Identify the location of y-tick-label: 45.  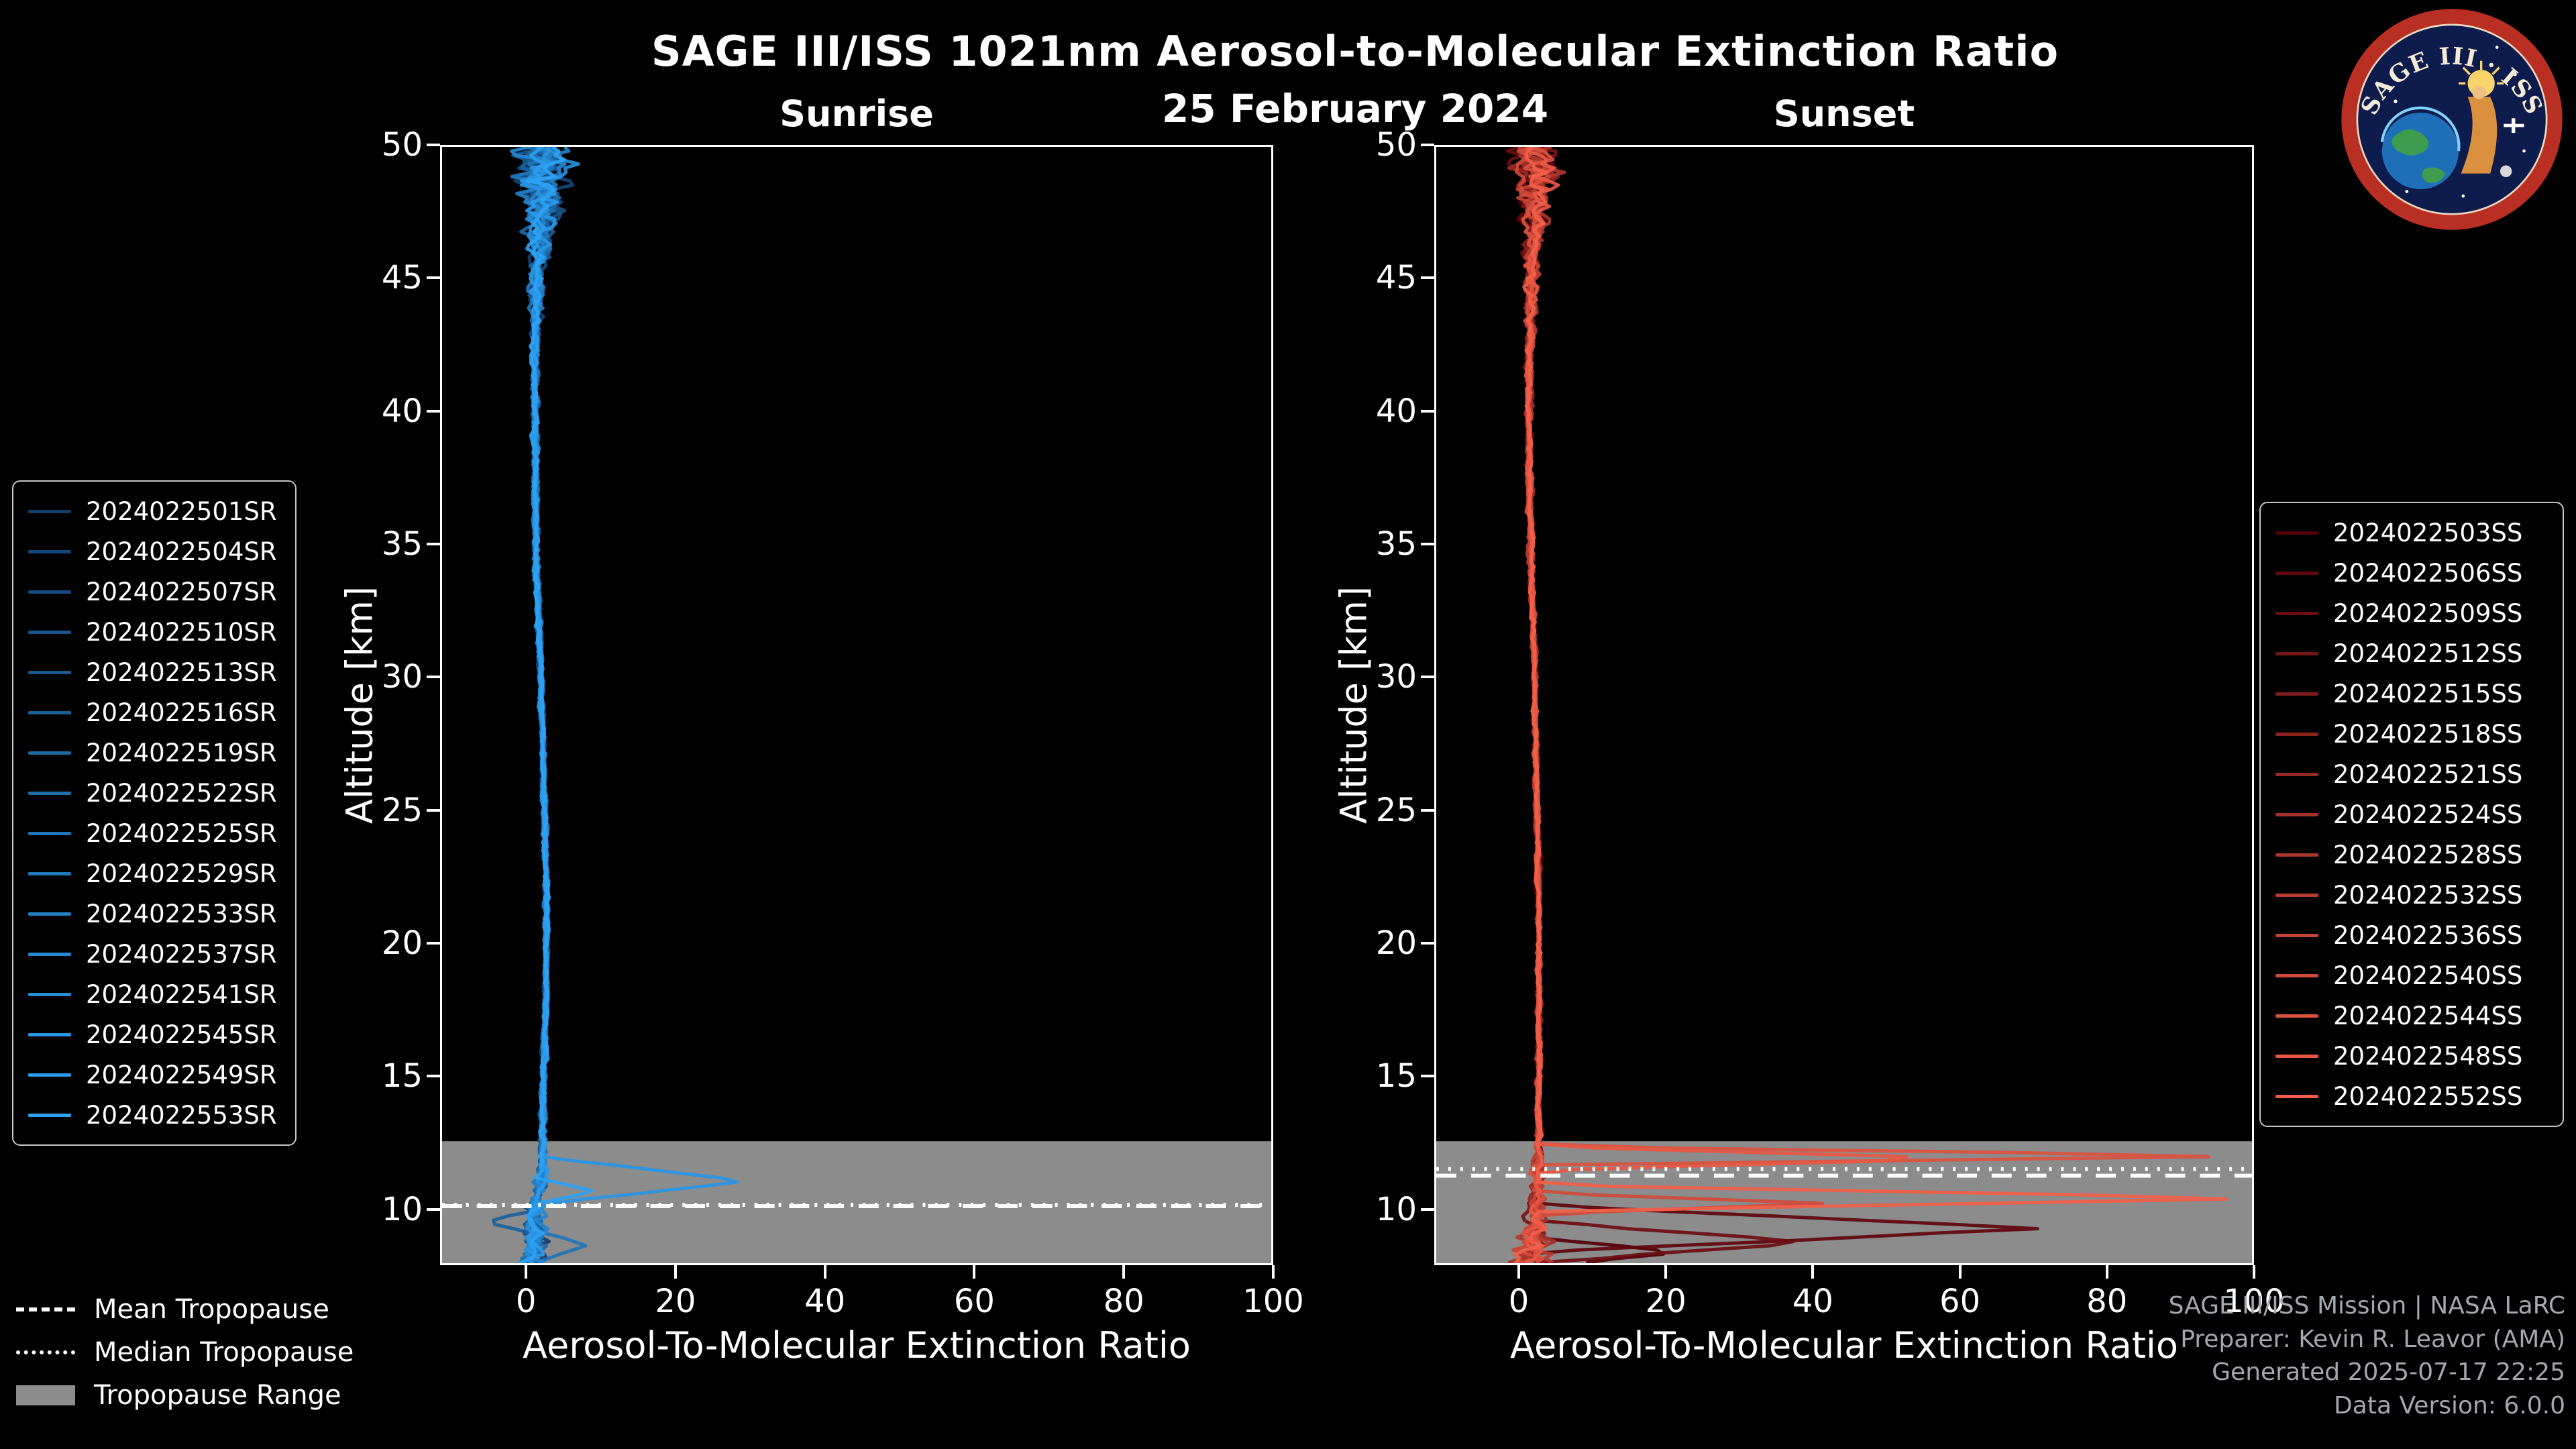
(1396, 278).